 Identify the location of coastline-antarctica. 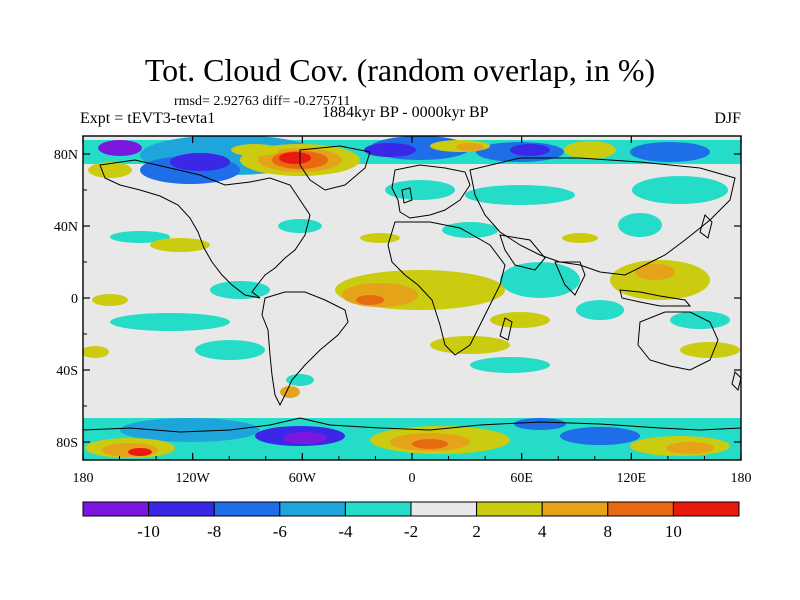
(412, 425).